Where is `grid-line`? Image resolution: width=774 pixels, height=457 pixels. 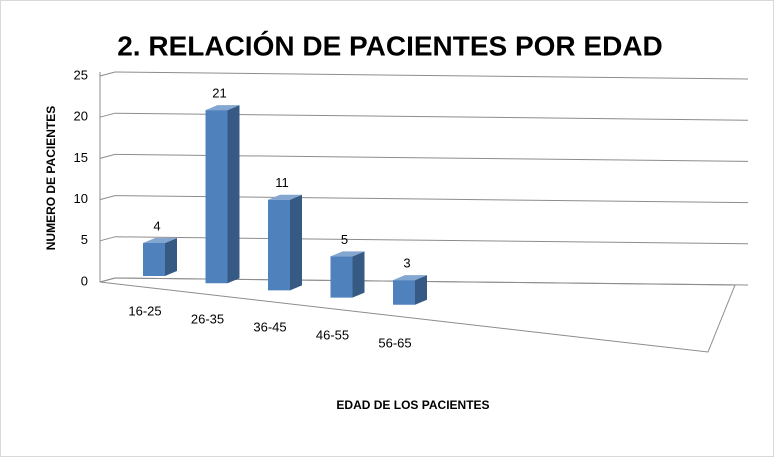
grid-line is located at coordinates (431, 75).